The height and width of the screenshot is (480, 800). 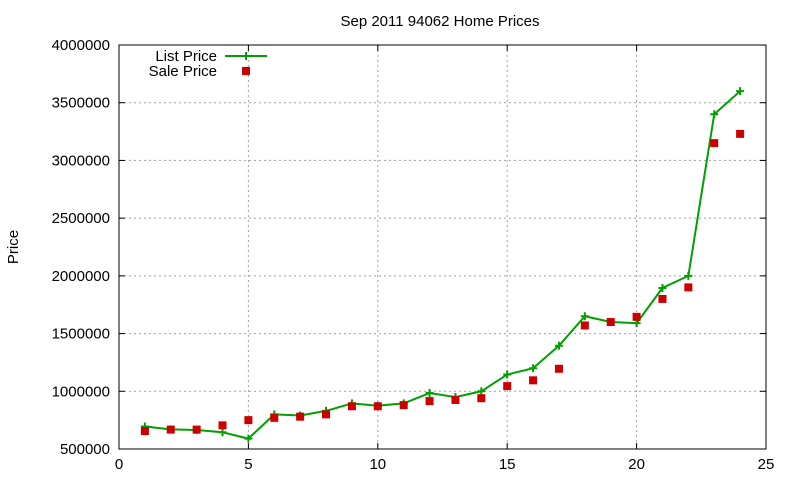 What do you see at coordinates (13, 247) in the screenshot?
I see `y-axis-label: Price` at bounding box center [13, 247].